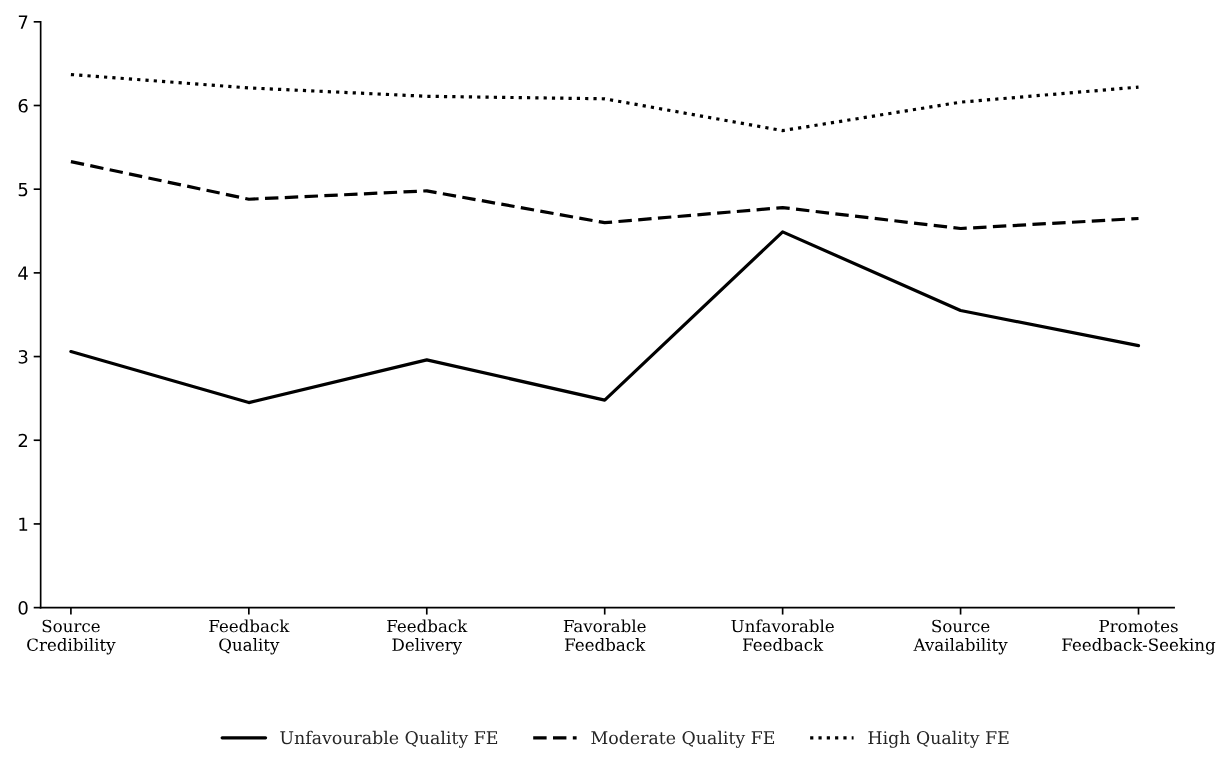 The image size is (1232, 779). Describe the element at coordinates (683, 739) in the screenshot. I see `legend-label: Moderate Quality FE` at that location.